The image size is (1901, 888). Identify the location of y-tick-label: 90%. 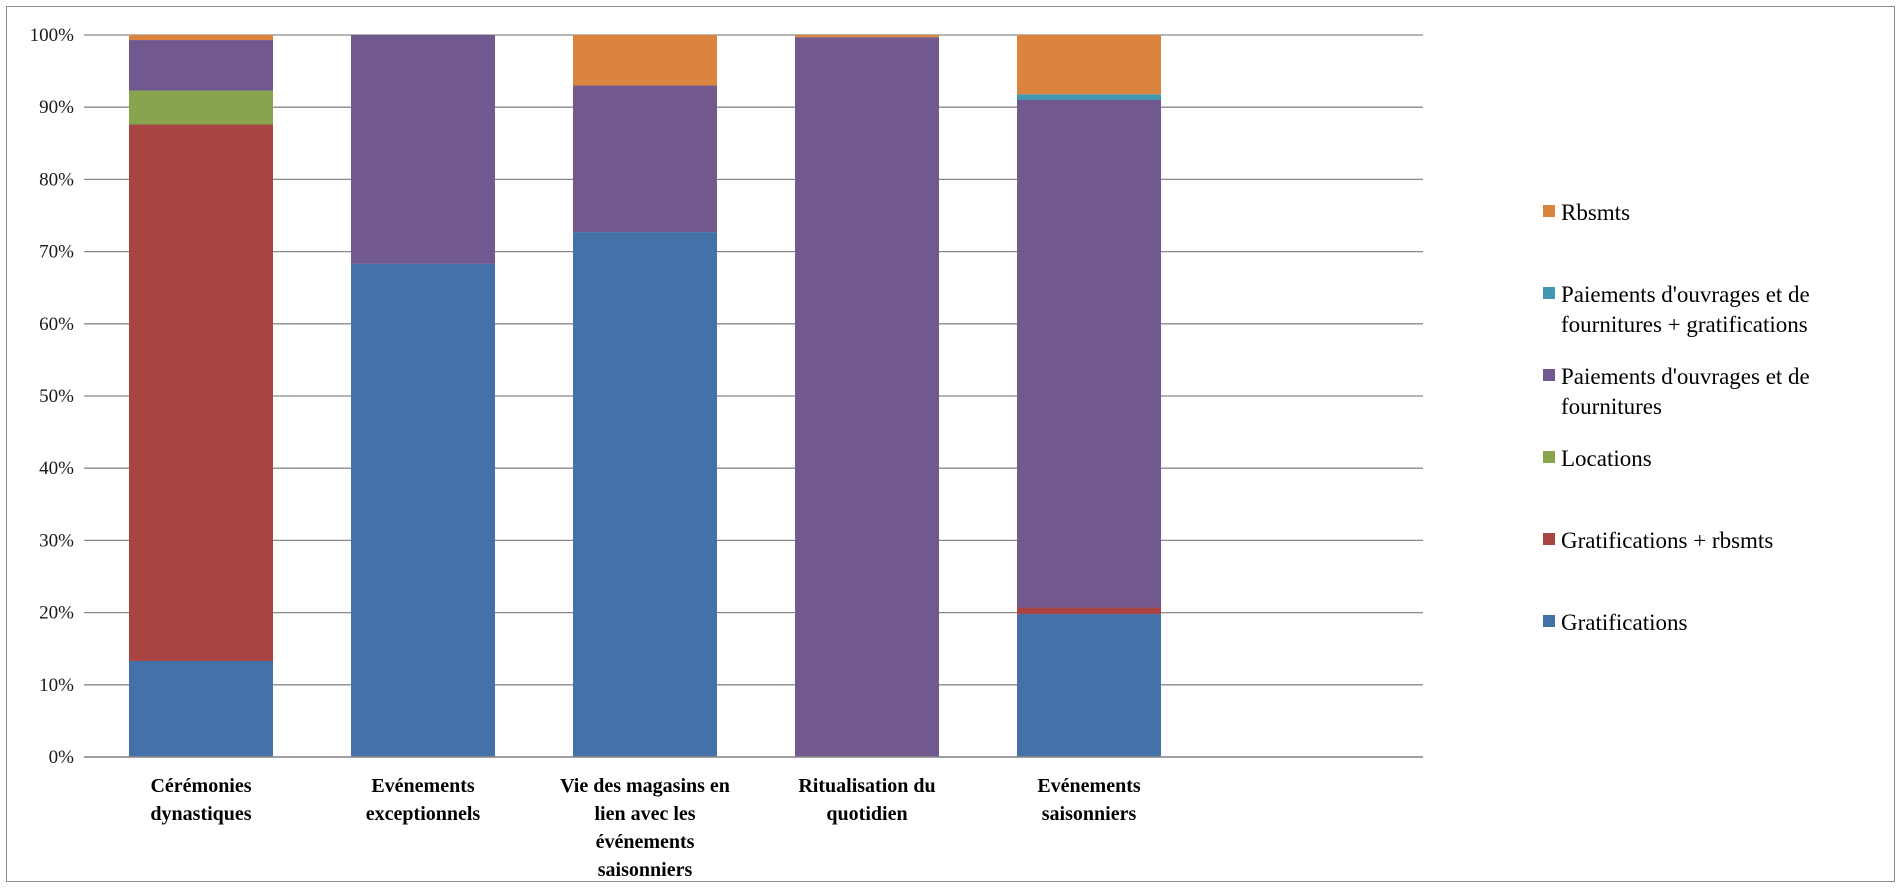
(56, 107).